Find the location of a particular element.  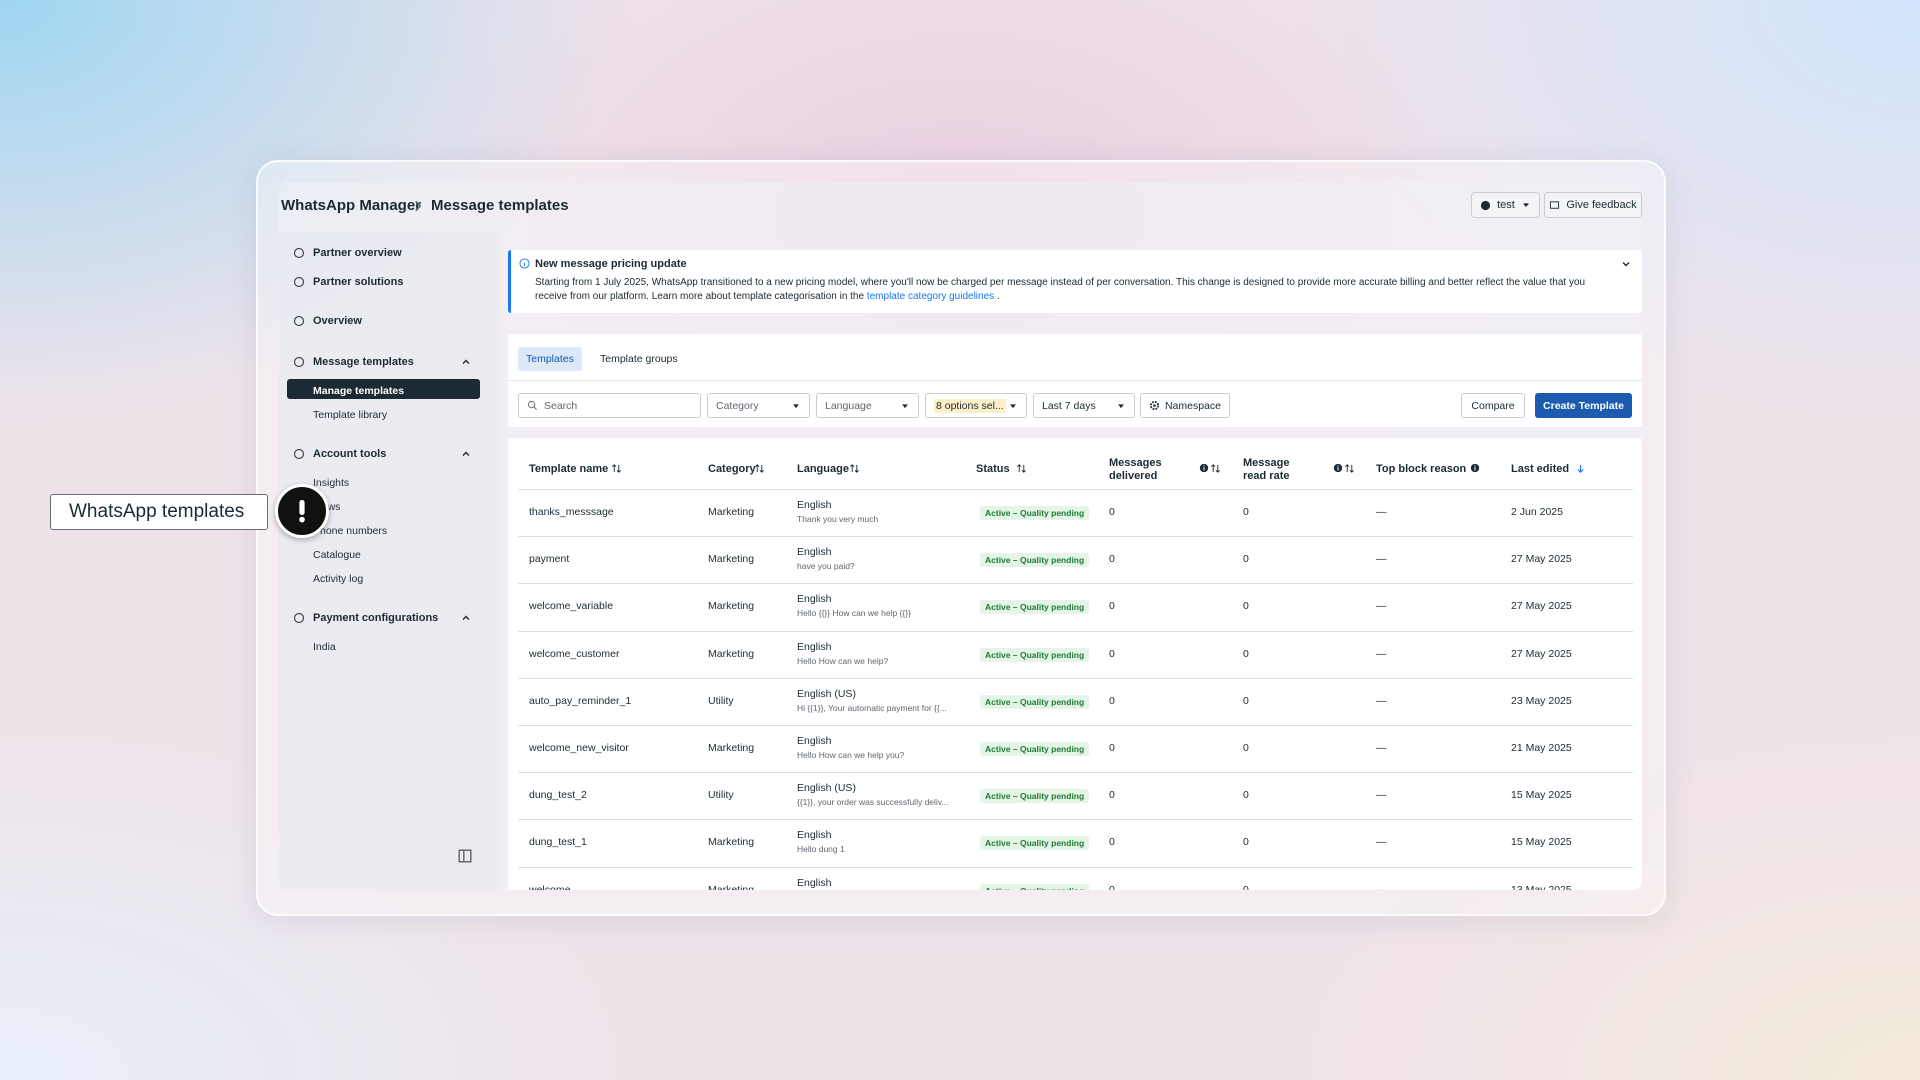

nav-subitem: India is located at coordinates (324, 647).